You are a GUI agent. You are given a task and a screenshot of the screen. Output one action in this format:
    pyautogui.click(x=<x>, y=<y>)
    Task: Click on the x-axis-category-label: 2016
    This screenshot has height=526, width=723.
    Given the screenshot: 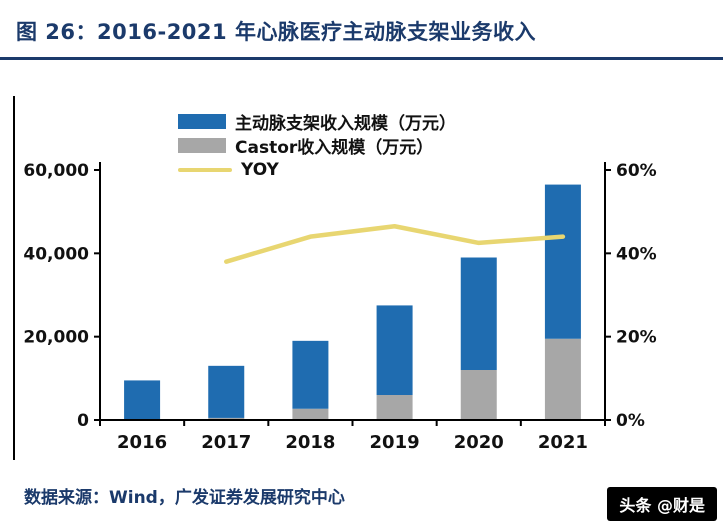 What is the action you would take?
    pyautogui.click(x=142, y=442)
    